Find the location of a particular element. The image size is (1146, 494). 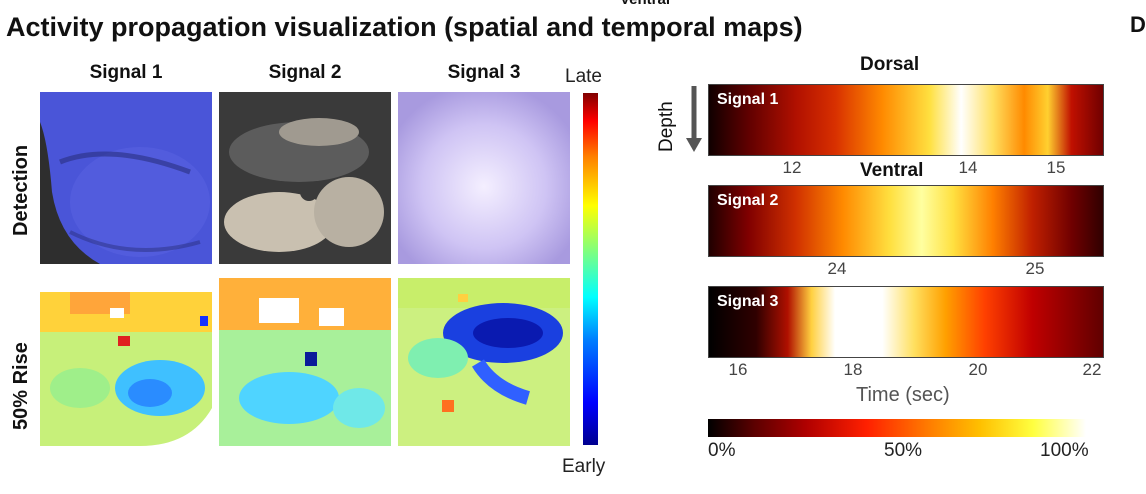

tick-label: 22 is located at coordinates (1092, 369).